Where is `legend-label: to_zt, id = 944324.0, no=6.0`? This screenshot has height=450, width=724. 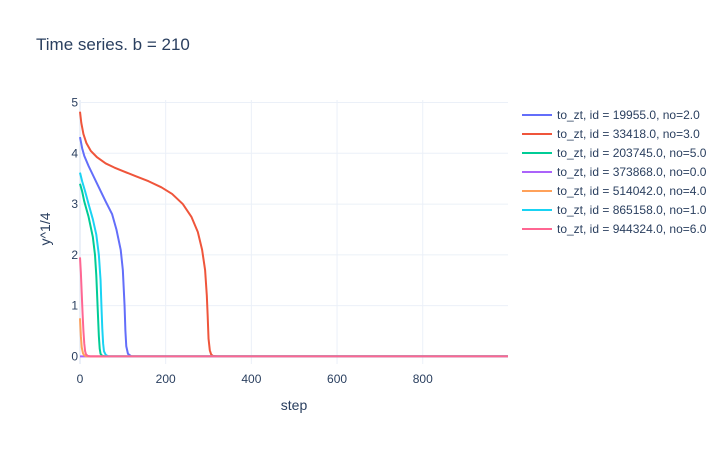 legend-label: to_zt, id = 944324.0, no=6.0 is located at coordinates (632, 229).